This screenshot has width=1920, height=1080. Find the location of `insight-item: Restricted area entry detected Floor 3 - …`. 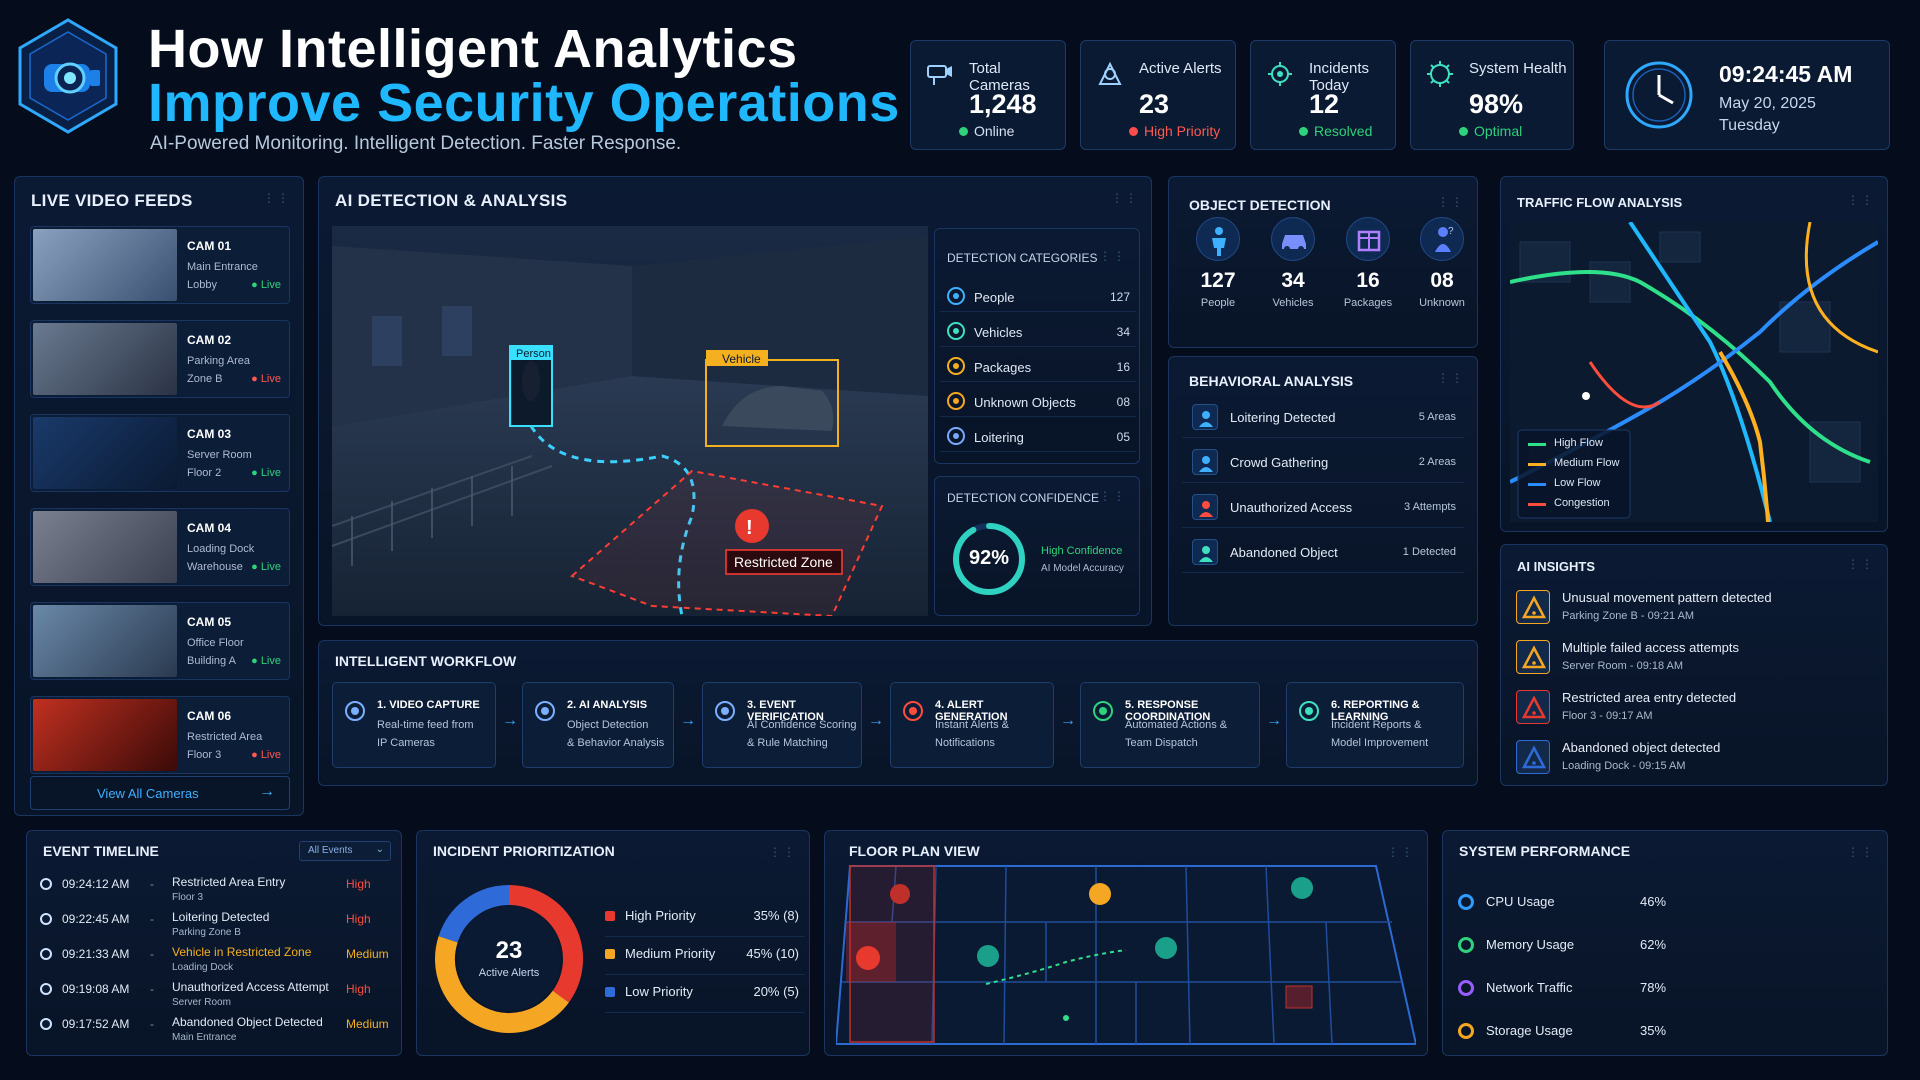

insight-item: Restricted area entry detected Floor 3 - … is located at coordinates (1696, 711).